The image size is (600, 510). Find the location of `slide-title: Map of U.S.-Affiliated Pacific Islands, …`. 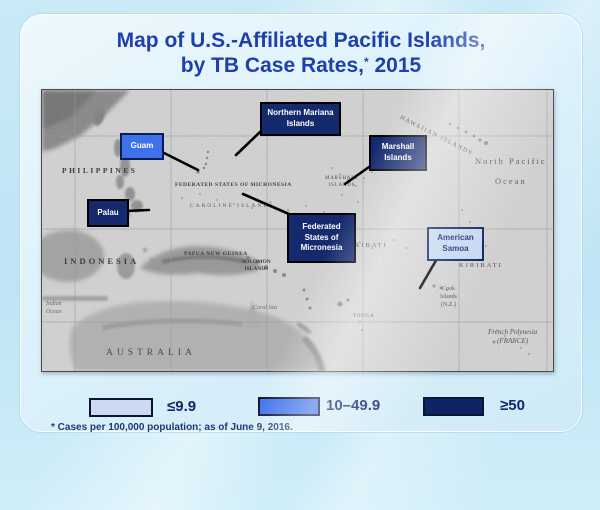

slide-title: Map of U.S.-Affiliated Pacific Islands, … is located at coordinates (301, 53).